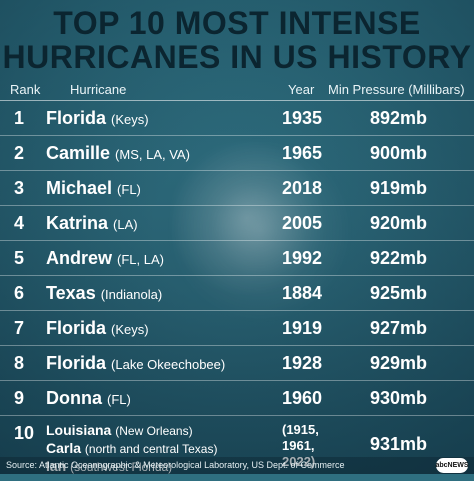 This screenshot has height=481, width=474. Describe the element at coordinates (19, 188) in the screenshot. I see `row-rank: 3` at that location.